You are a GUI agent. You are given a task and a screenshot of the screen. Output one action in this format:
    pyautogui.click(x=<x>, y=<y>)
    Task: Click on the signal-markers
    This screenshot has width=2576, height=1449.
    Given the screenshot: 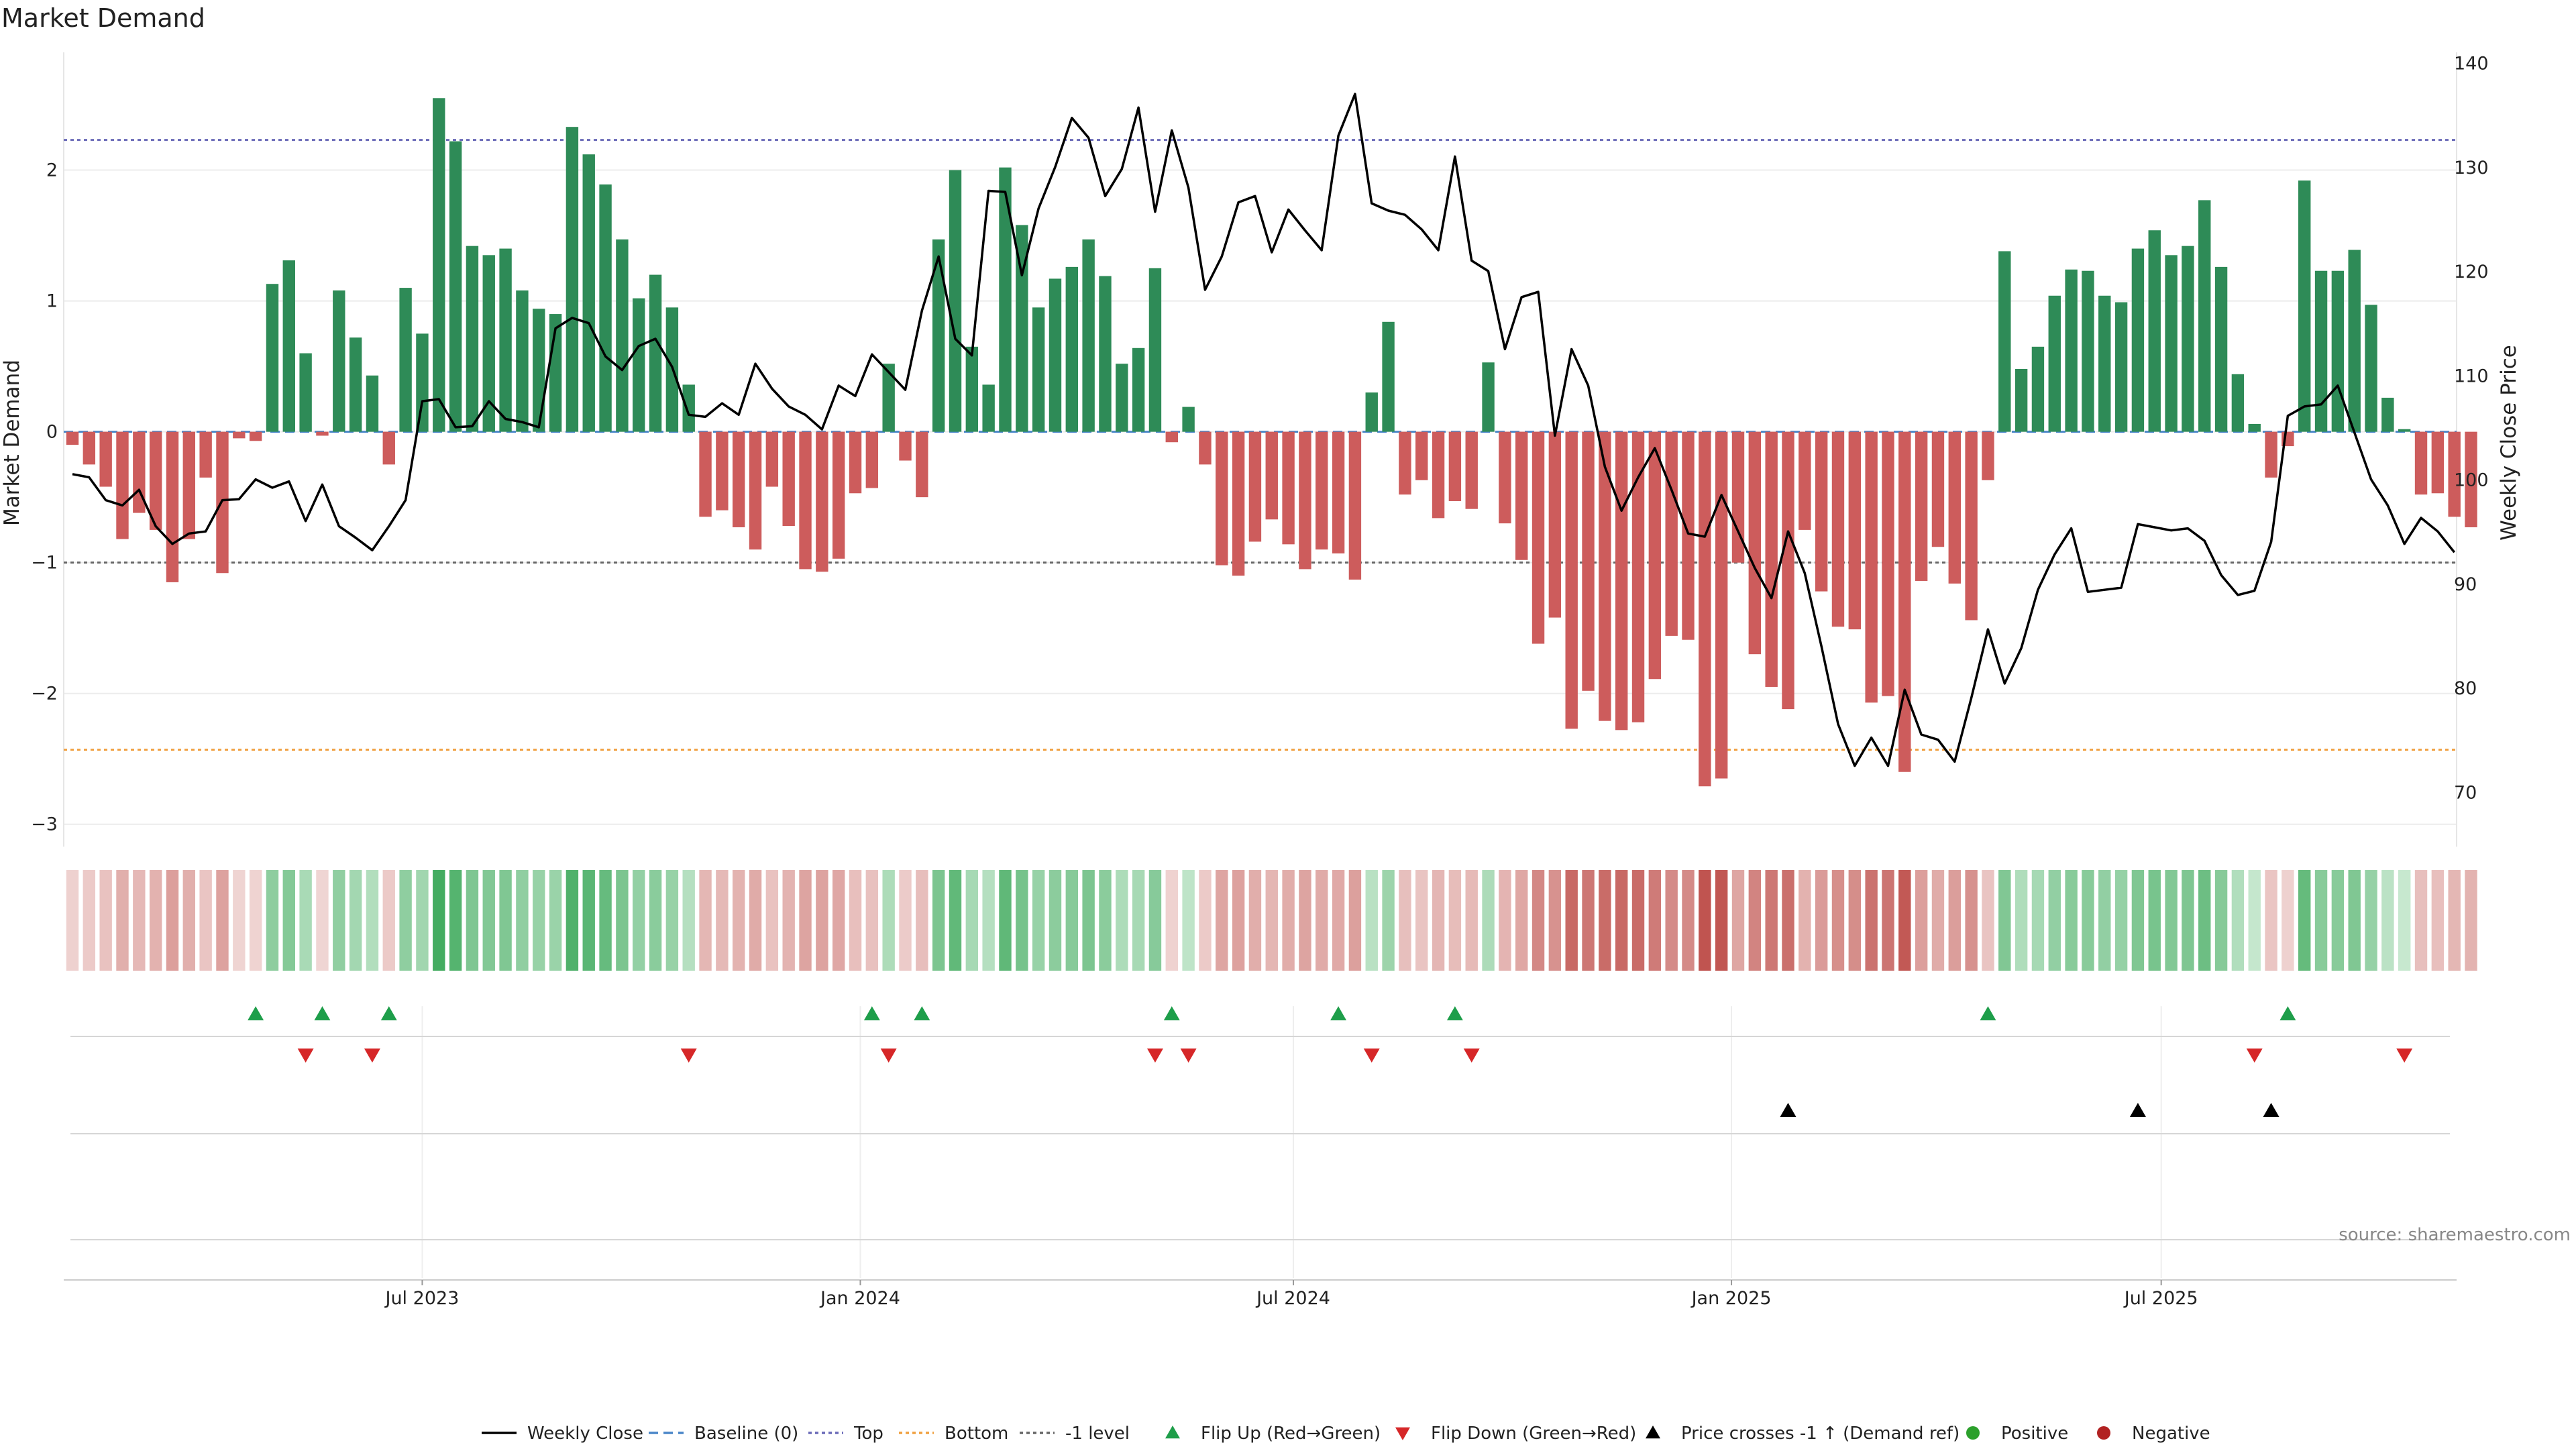 What is the action you would take?
    pyautogui.click(x=1330, y=1061)
    